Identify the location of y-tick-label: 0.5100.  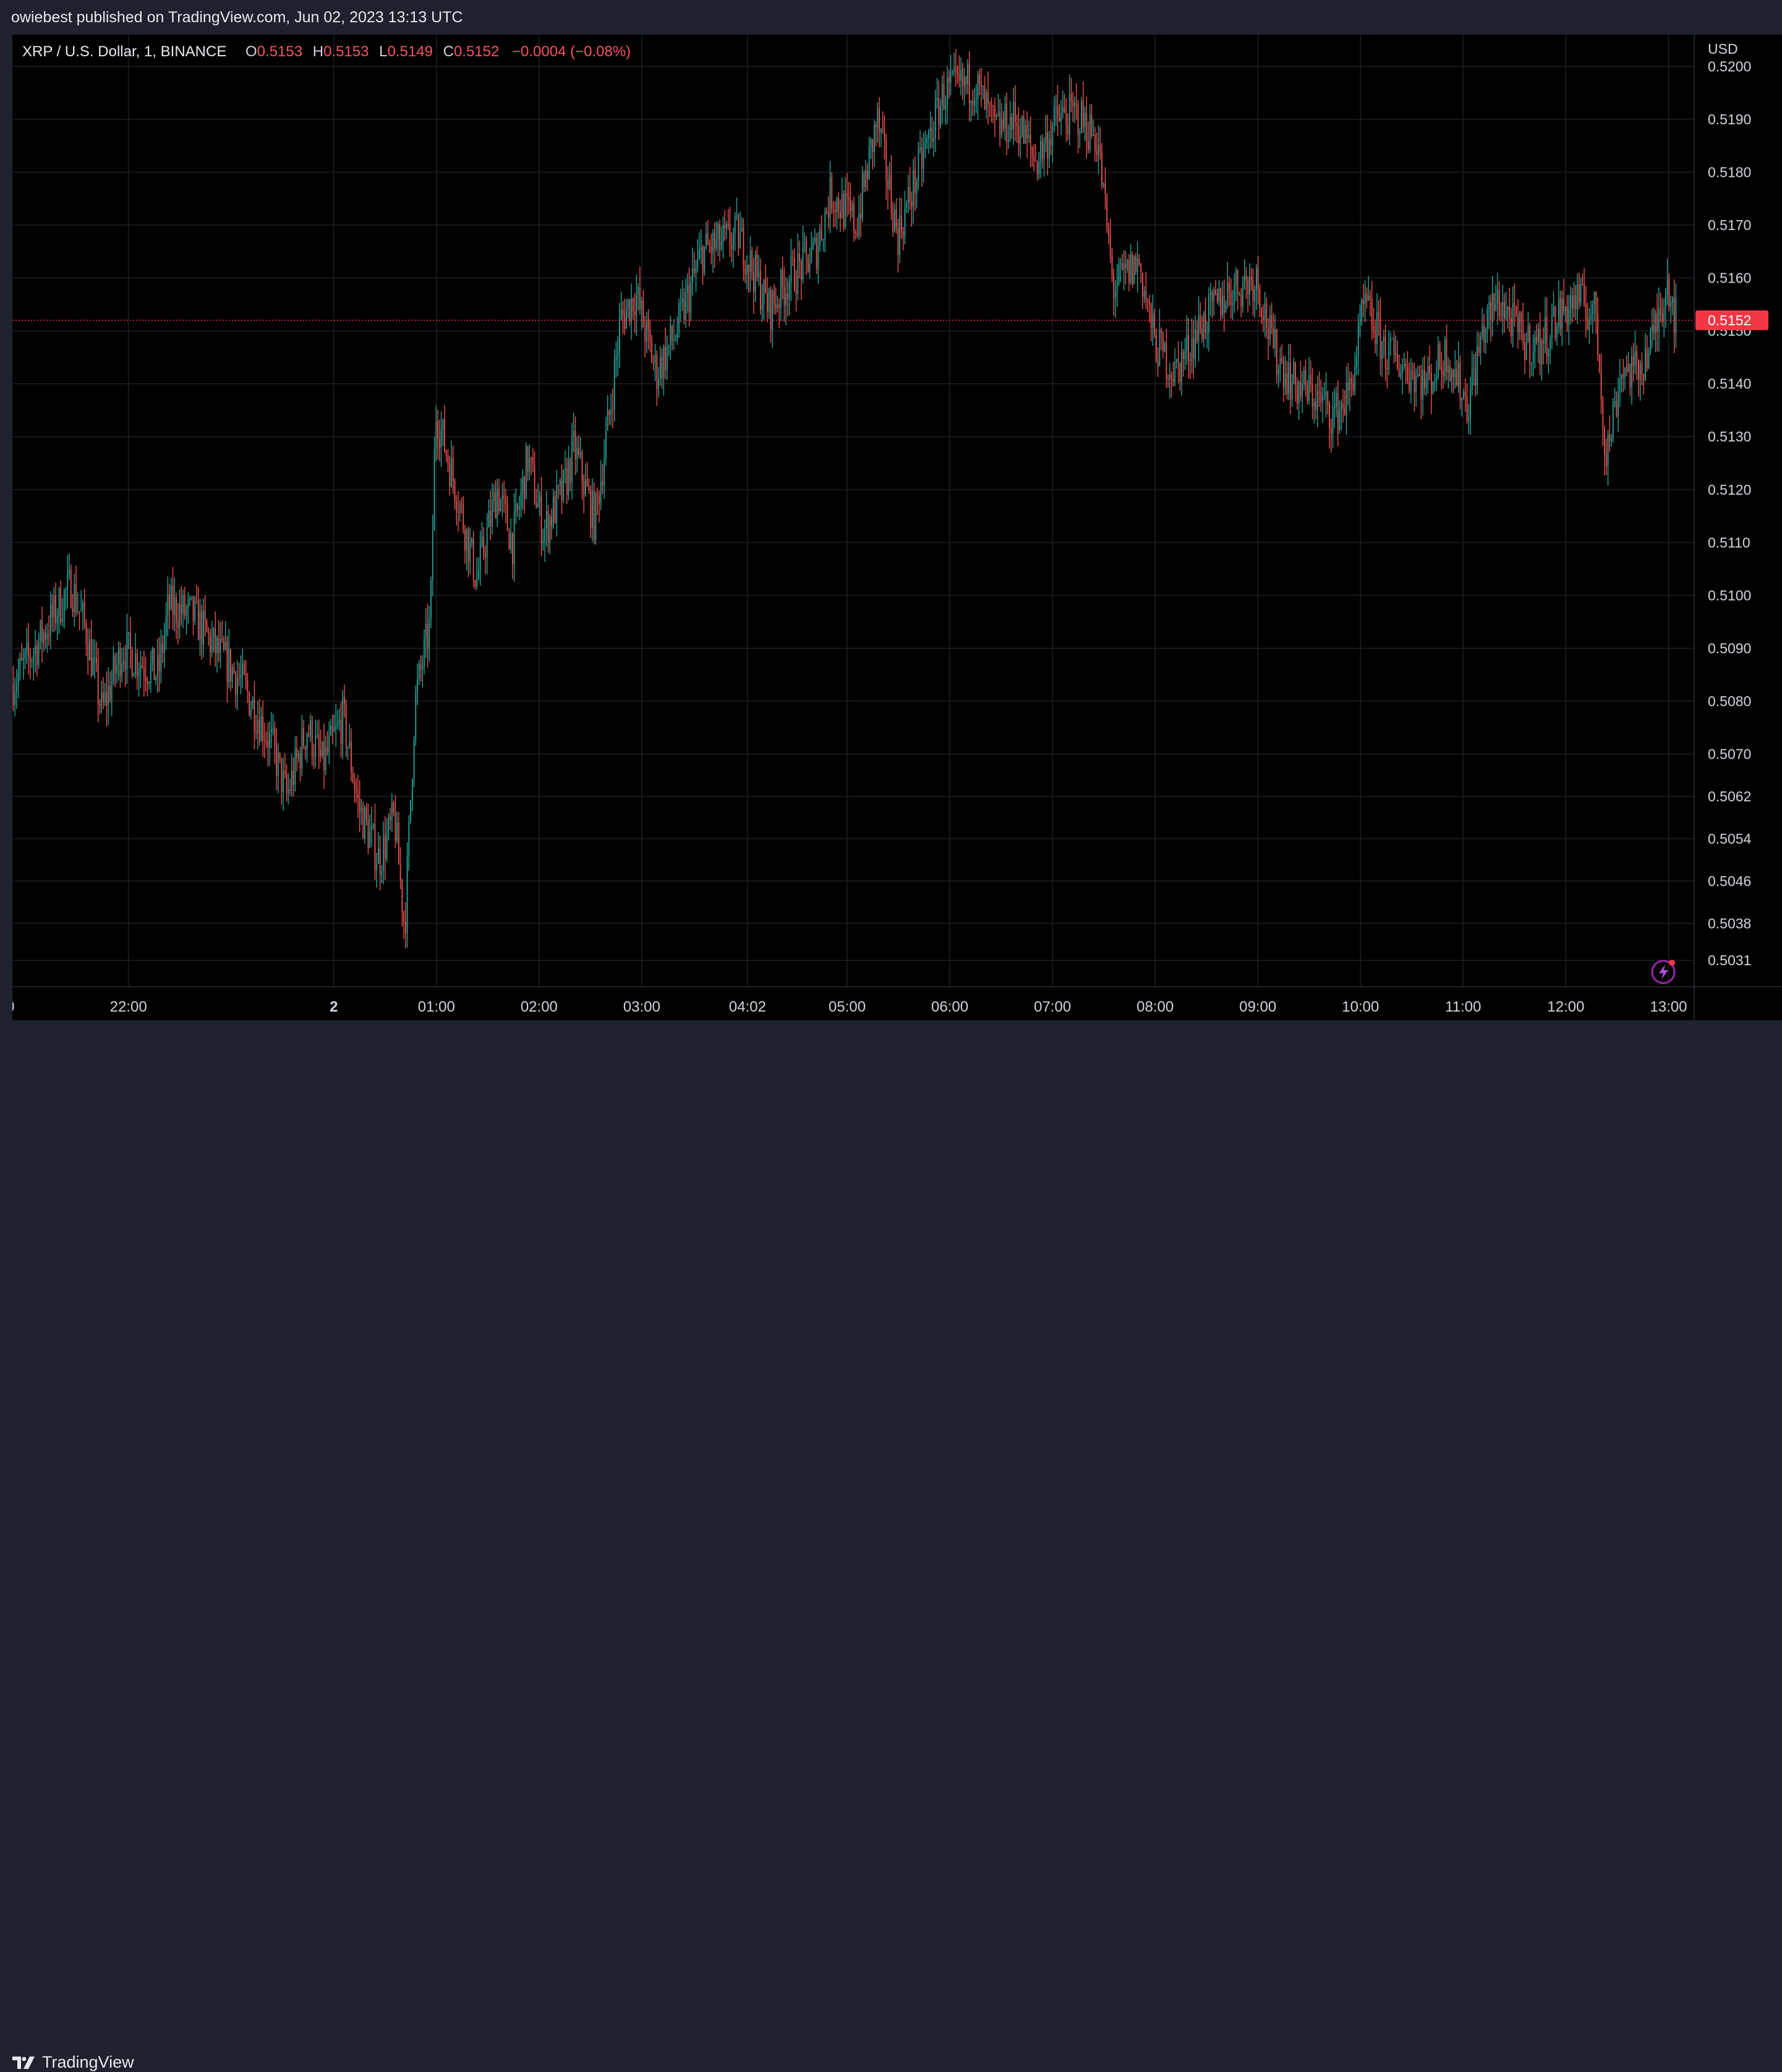
(1729, 595).